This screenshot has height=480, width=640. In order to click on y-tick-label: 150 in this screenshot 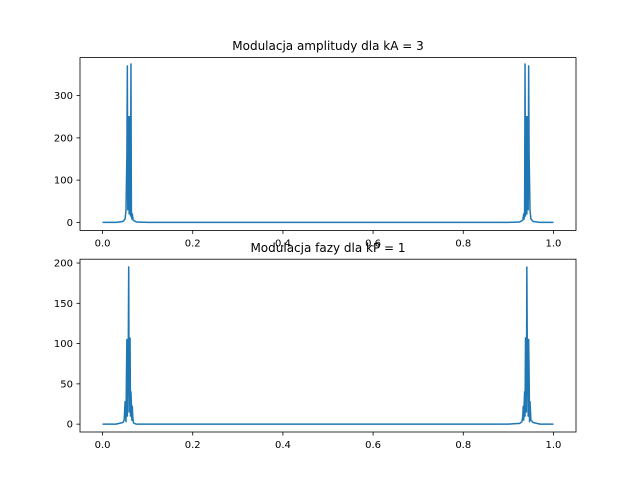, I will do `click(63, 304)`.